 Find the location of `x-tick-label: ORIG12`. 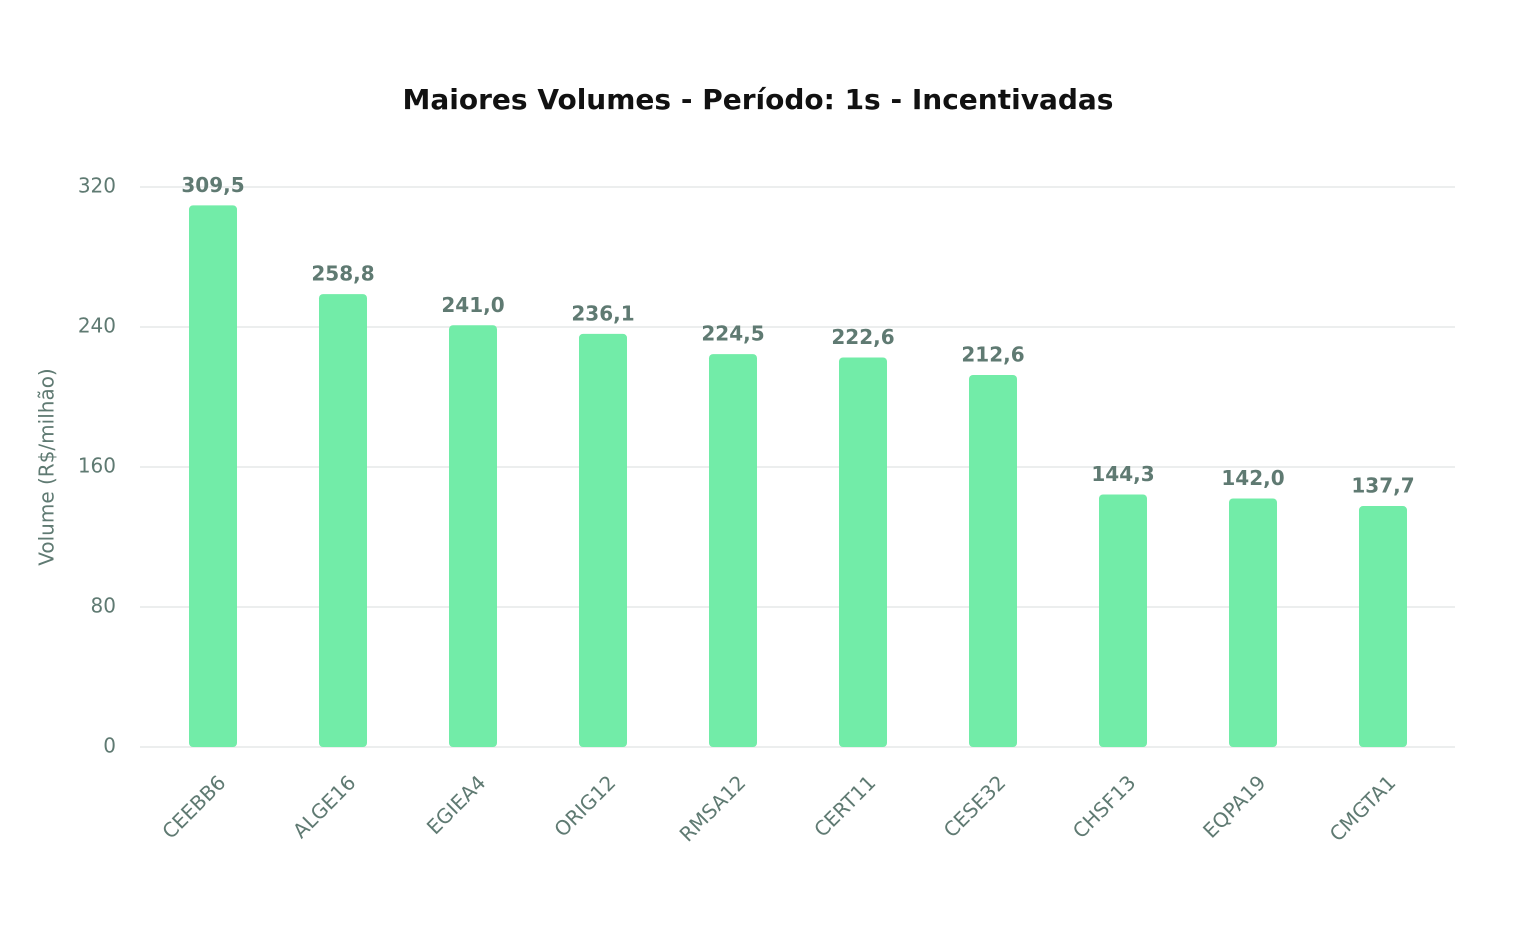

x-tick-label: ORIG12 is located at coordinates (584, 805).